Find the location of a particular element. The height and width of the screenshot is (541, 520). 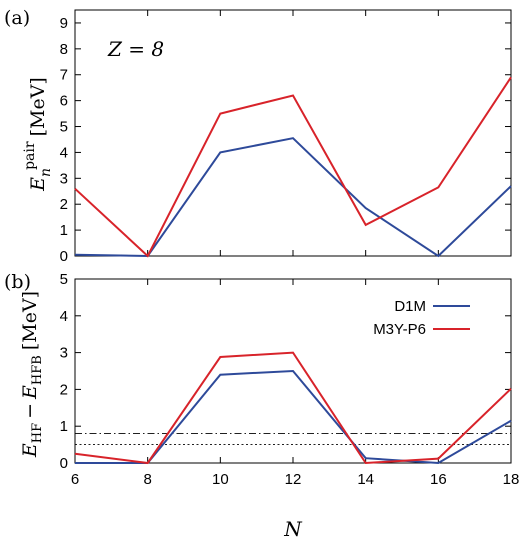

x-tick-label: 8 is located at coordinates (147, 479).